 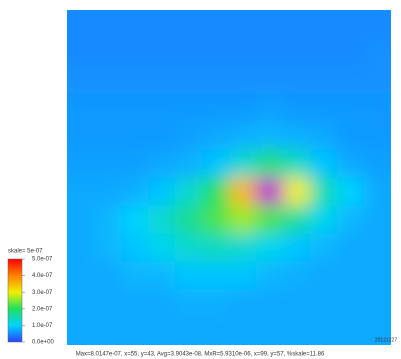 I want to click on colorbar-tick-label: 4.0e-07, so click(x=42, y=276).